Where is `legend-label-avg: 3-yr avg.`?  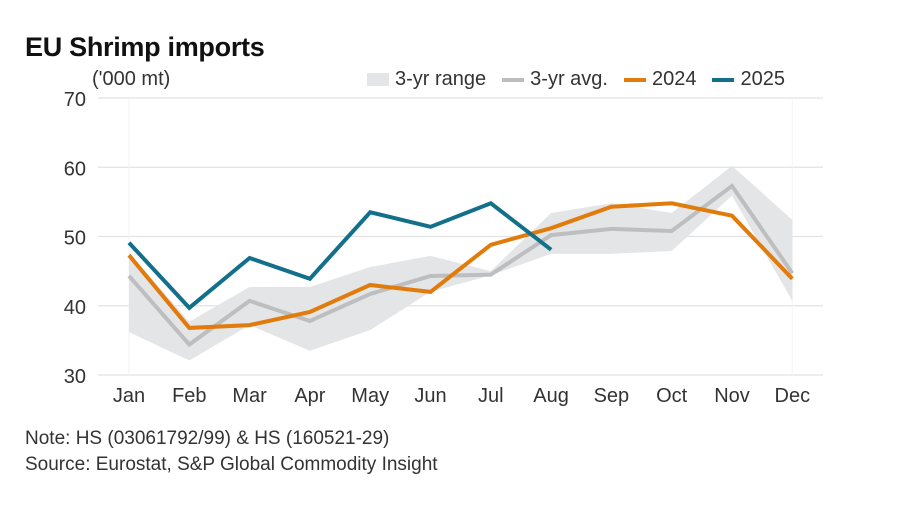 legend-label-avg: 3-yr avg. is located at coordinates (569, 79).